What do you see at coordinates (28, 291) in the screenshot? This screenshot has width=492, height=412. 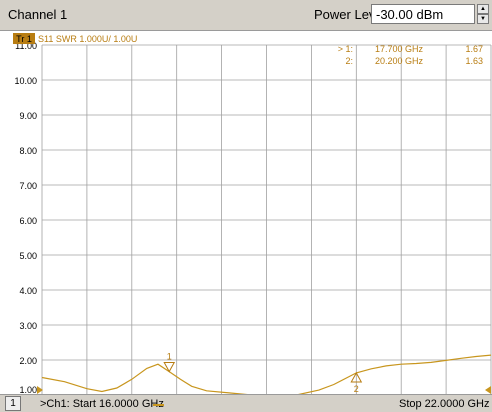 I see `y-tick-label: 4.00` at bounding box center [28, 291].